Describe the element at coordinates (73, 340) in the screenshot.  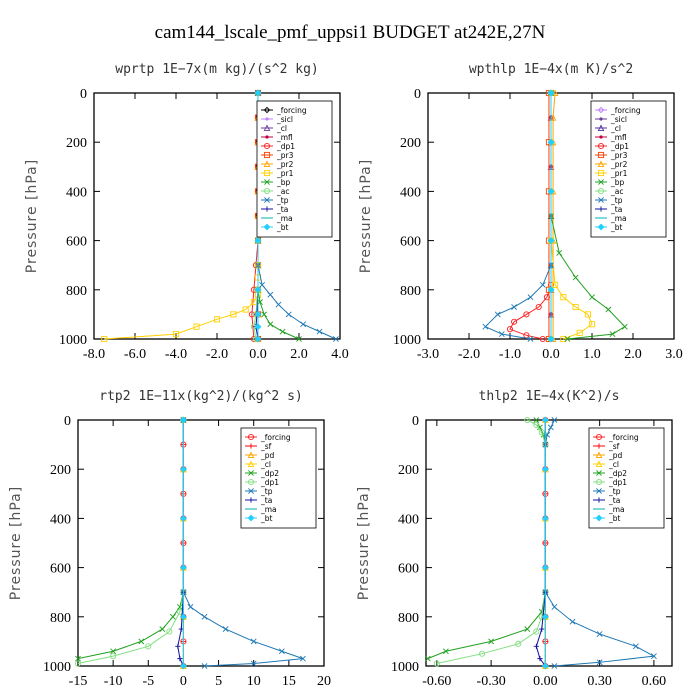
I see `y-tick-label: 1000` at that location.